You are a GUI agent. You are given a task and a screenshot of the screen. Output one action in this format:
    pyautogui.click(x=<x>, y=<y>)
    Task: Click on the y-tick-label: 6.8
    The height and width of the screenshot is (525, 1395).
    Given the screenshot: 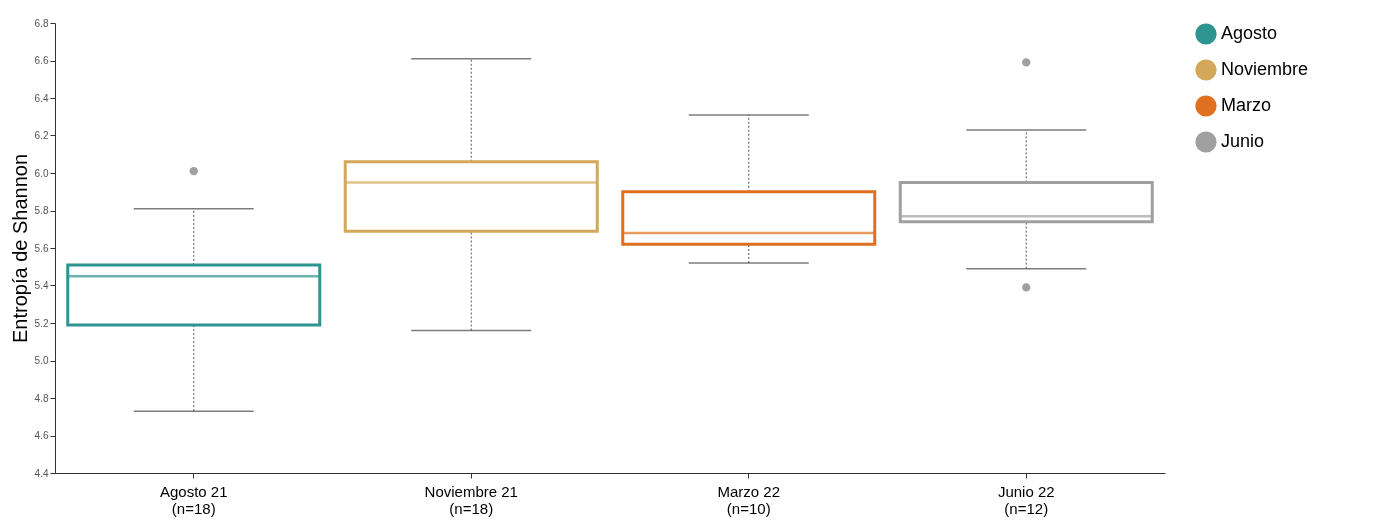 What is the action you would take?
    pyautogui.click(x=41, y=23)
    